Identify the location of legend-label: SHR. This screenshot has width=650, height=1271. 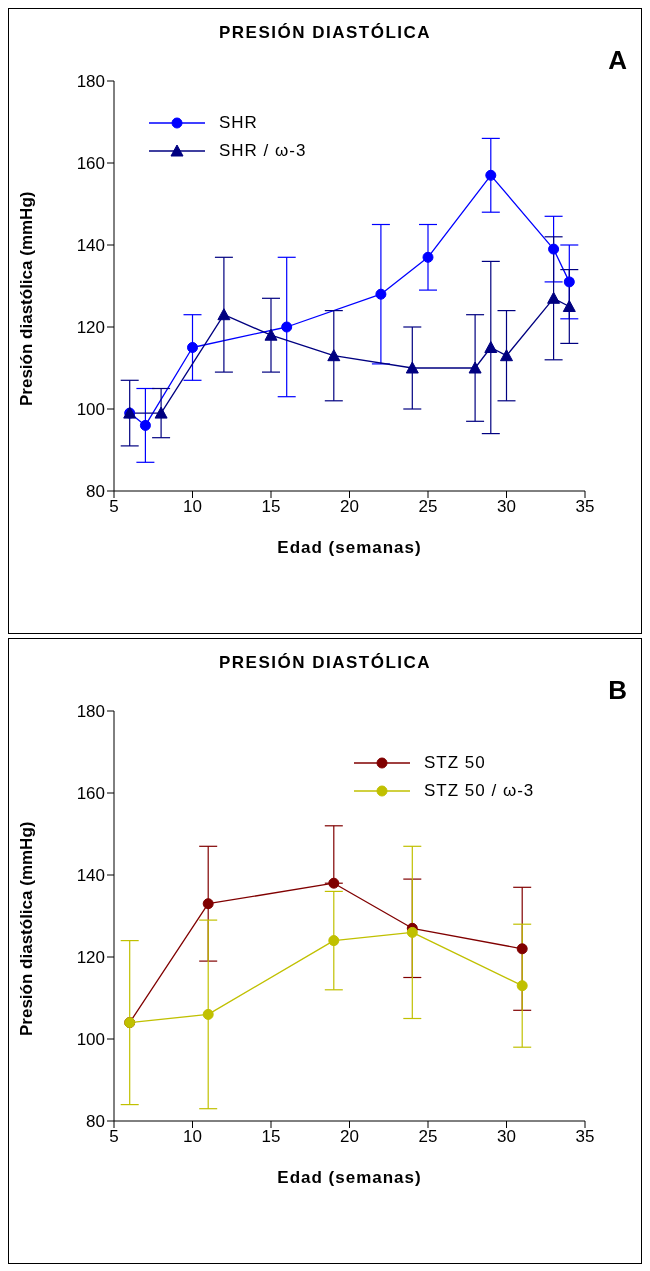
(238, 123).